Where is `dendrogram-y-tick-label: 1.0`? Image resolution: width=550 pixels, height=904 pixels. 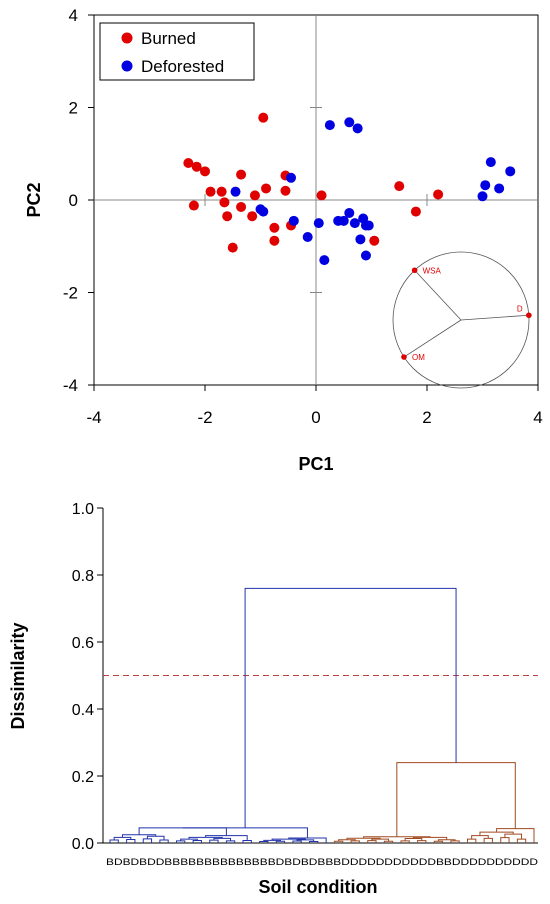
dendrogram-y-tick-label: 1.0 is located at coordinates (83, 509).